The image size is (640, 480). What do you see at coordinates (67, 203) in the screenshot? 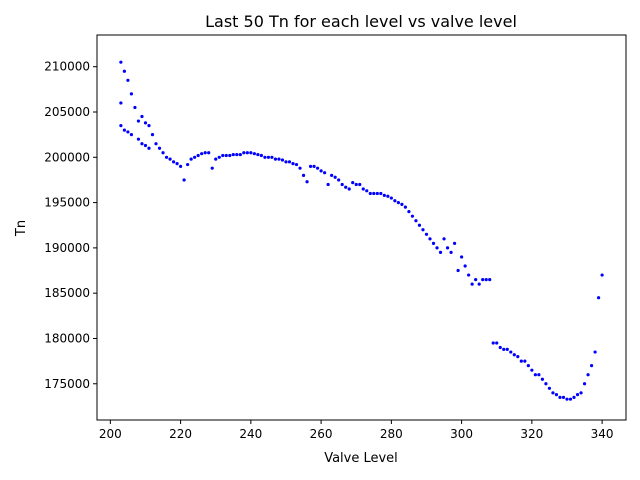
I see `y-tick-label: 195000` at bounding box center [67, 203].